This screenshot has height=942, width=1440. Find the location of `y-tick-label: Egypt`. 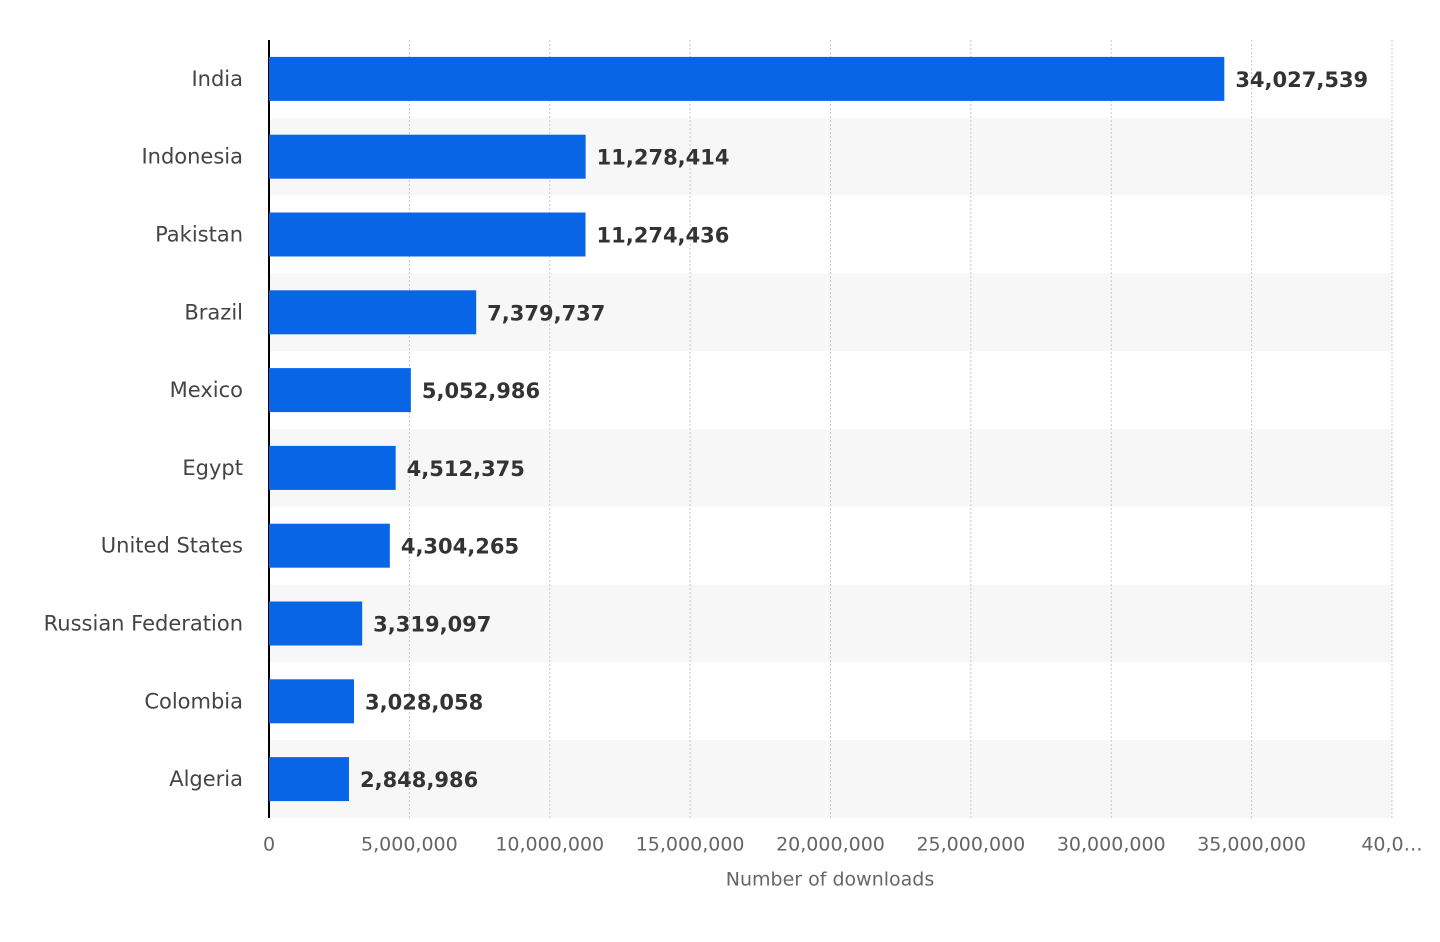

y-tick-label: Egypt is located at coordinates (212, 468).